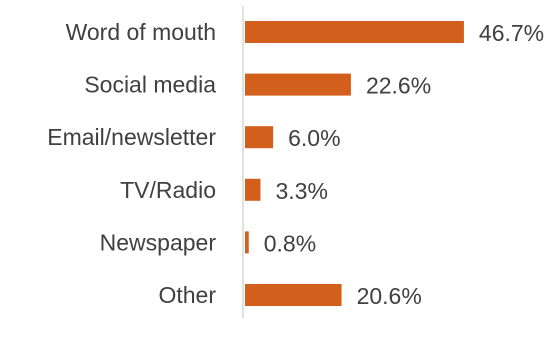 Image resolution: width=556 pixels, height=342 pixels. What do you see at coordinates (314, 138) in the screenshot?
I see `data-label: 6.0%` at bounding box center [314, 138].